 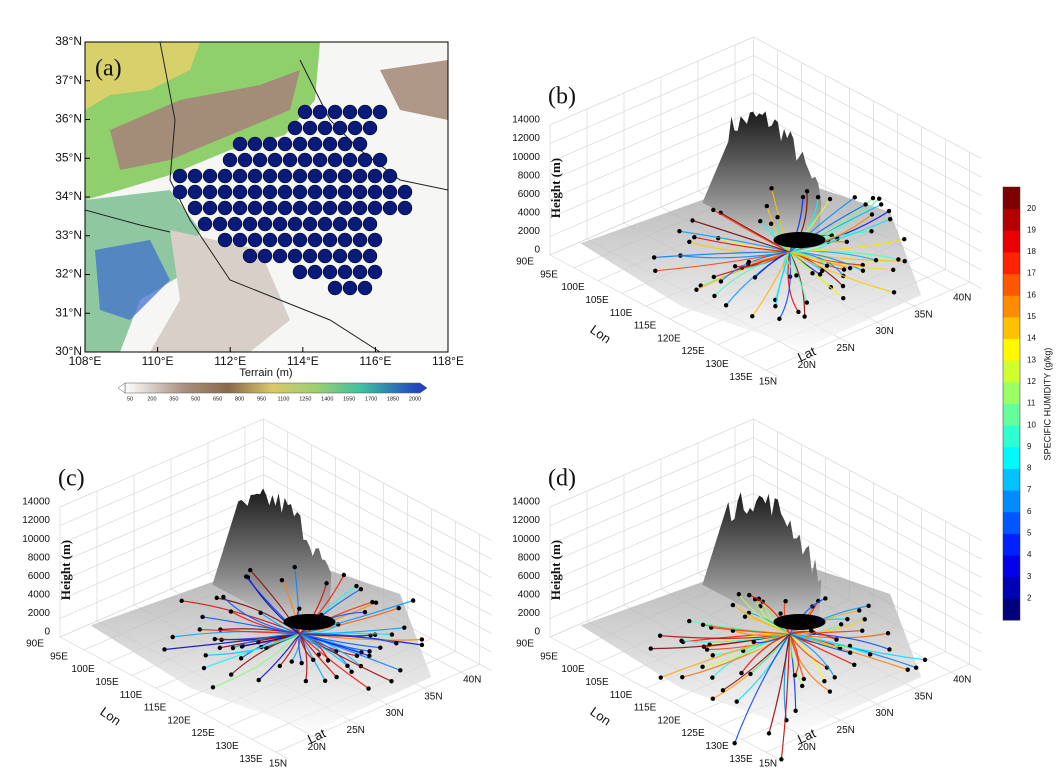 I want to click on lat-tick-label: 30°N, so click(x=68, y=351).